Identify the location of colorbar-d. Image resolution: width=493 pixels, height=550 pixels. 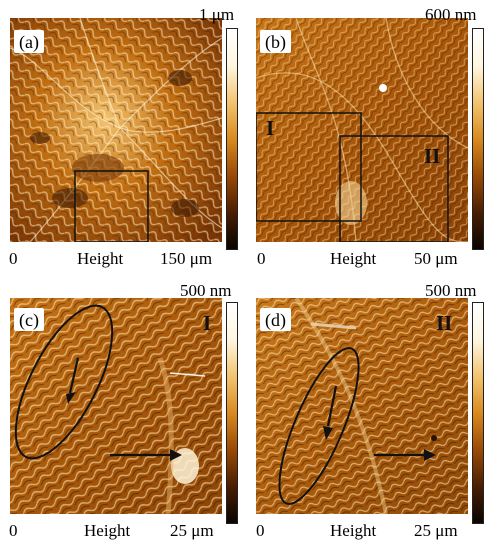
(478, 413).